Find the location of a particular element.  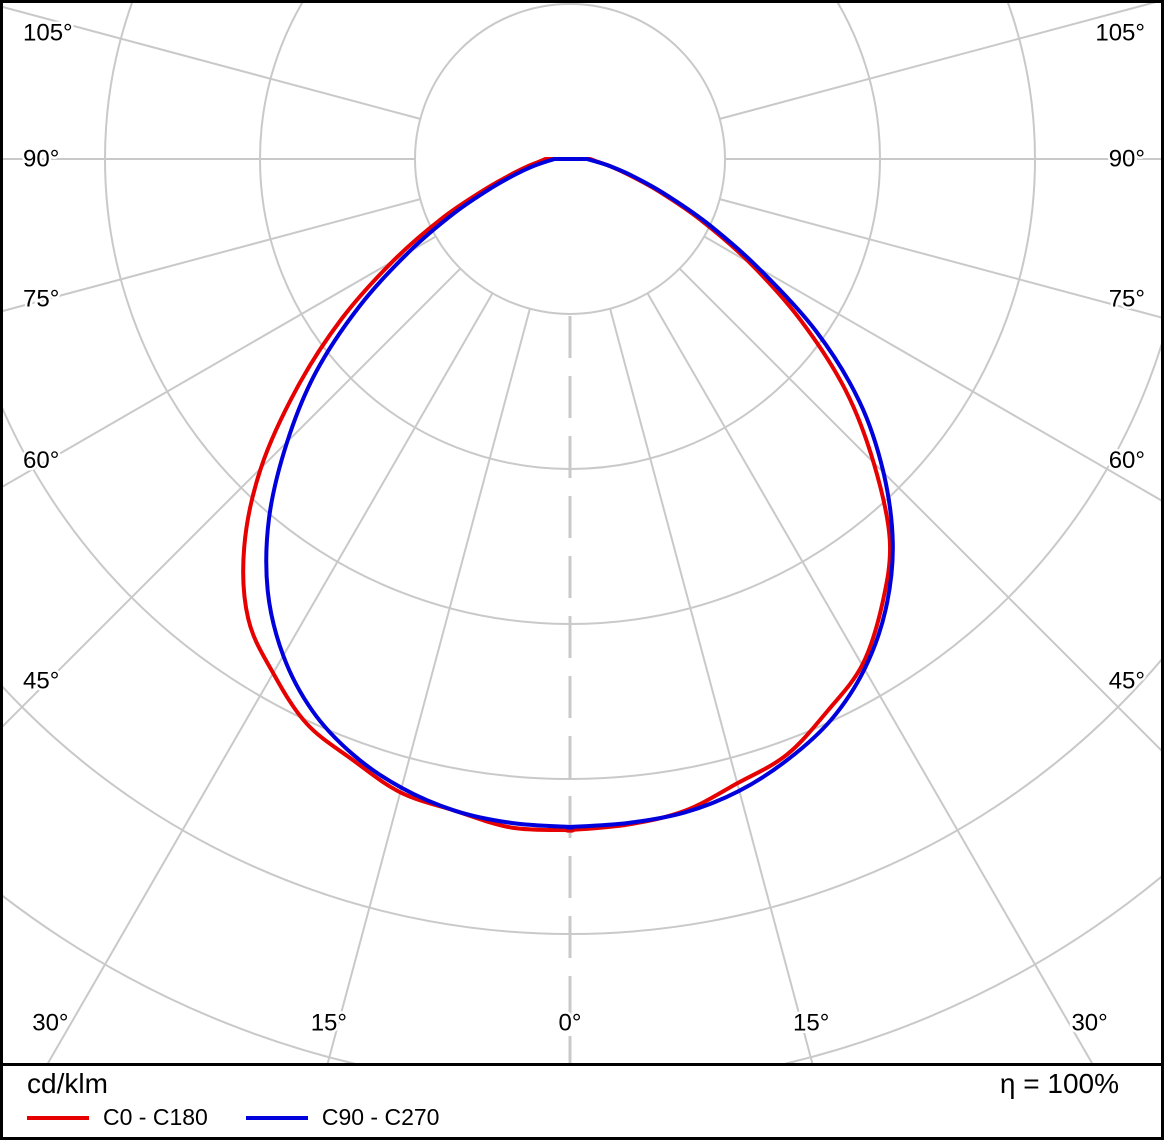

legend-label-c0-c180: C0 - C180 is located at coordinates (155, 1117).